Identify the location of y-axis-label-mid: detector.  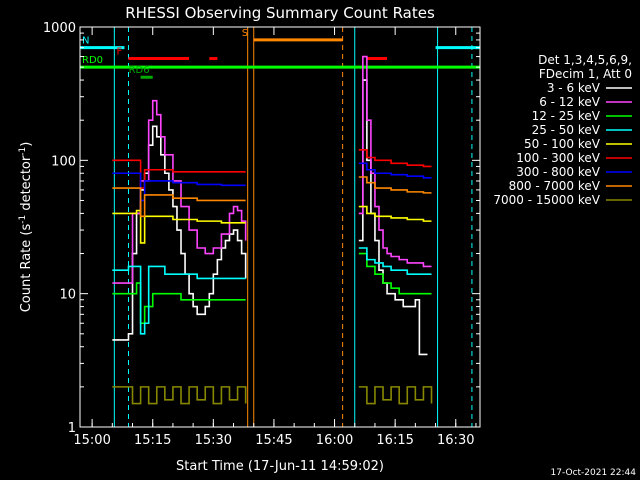
(26, 185).